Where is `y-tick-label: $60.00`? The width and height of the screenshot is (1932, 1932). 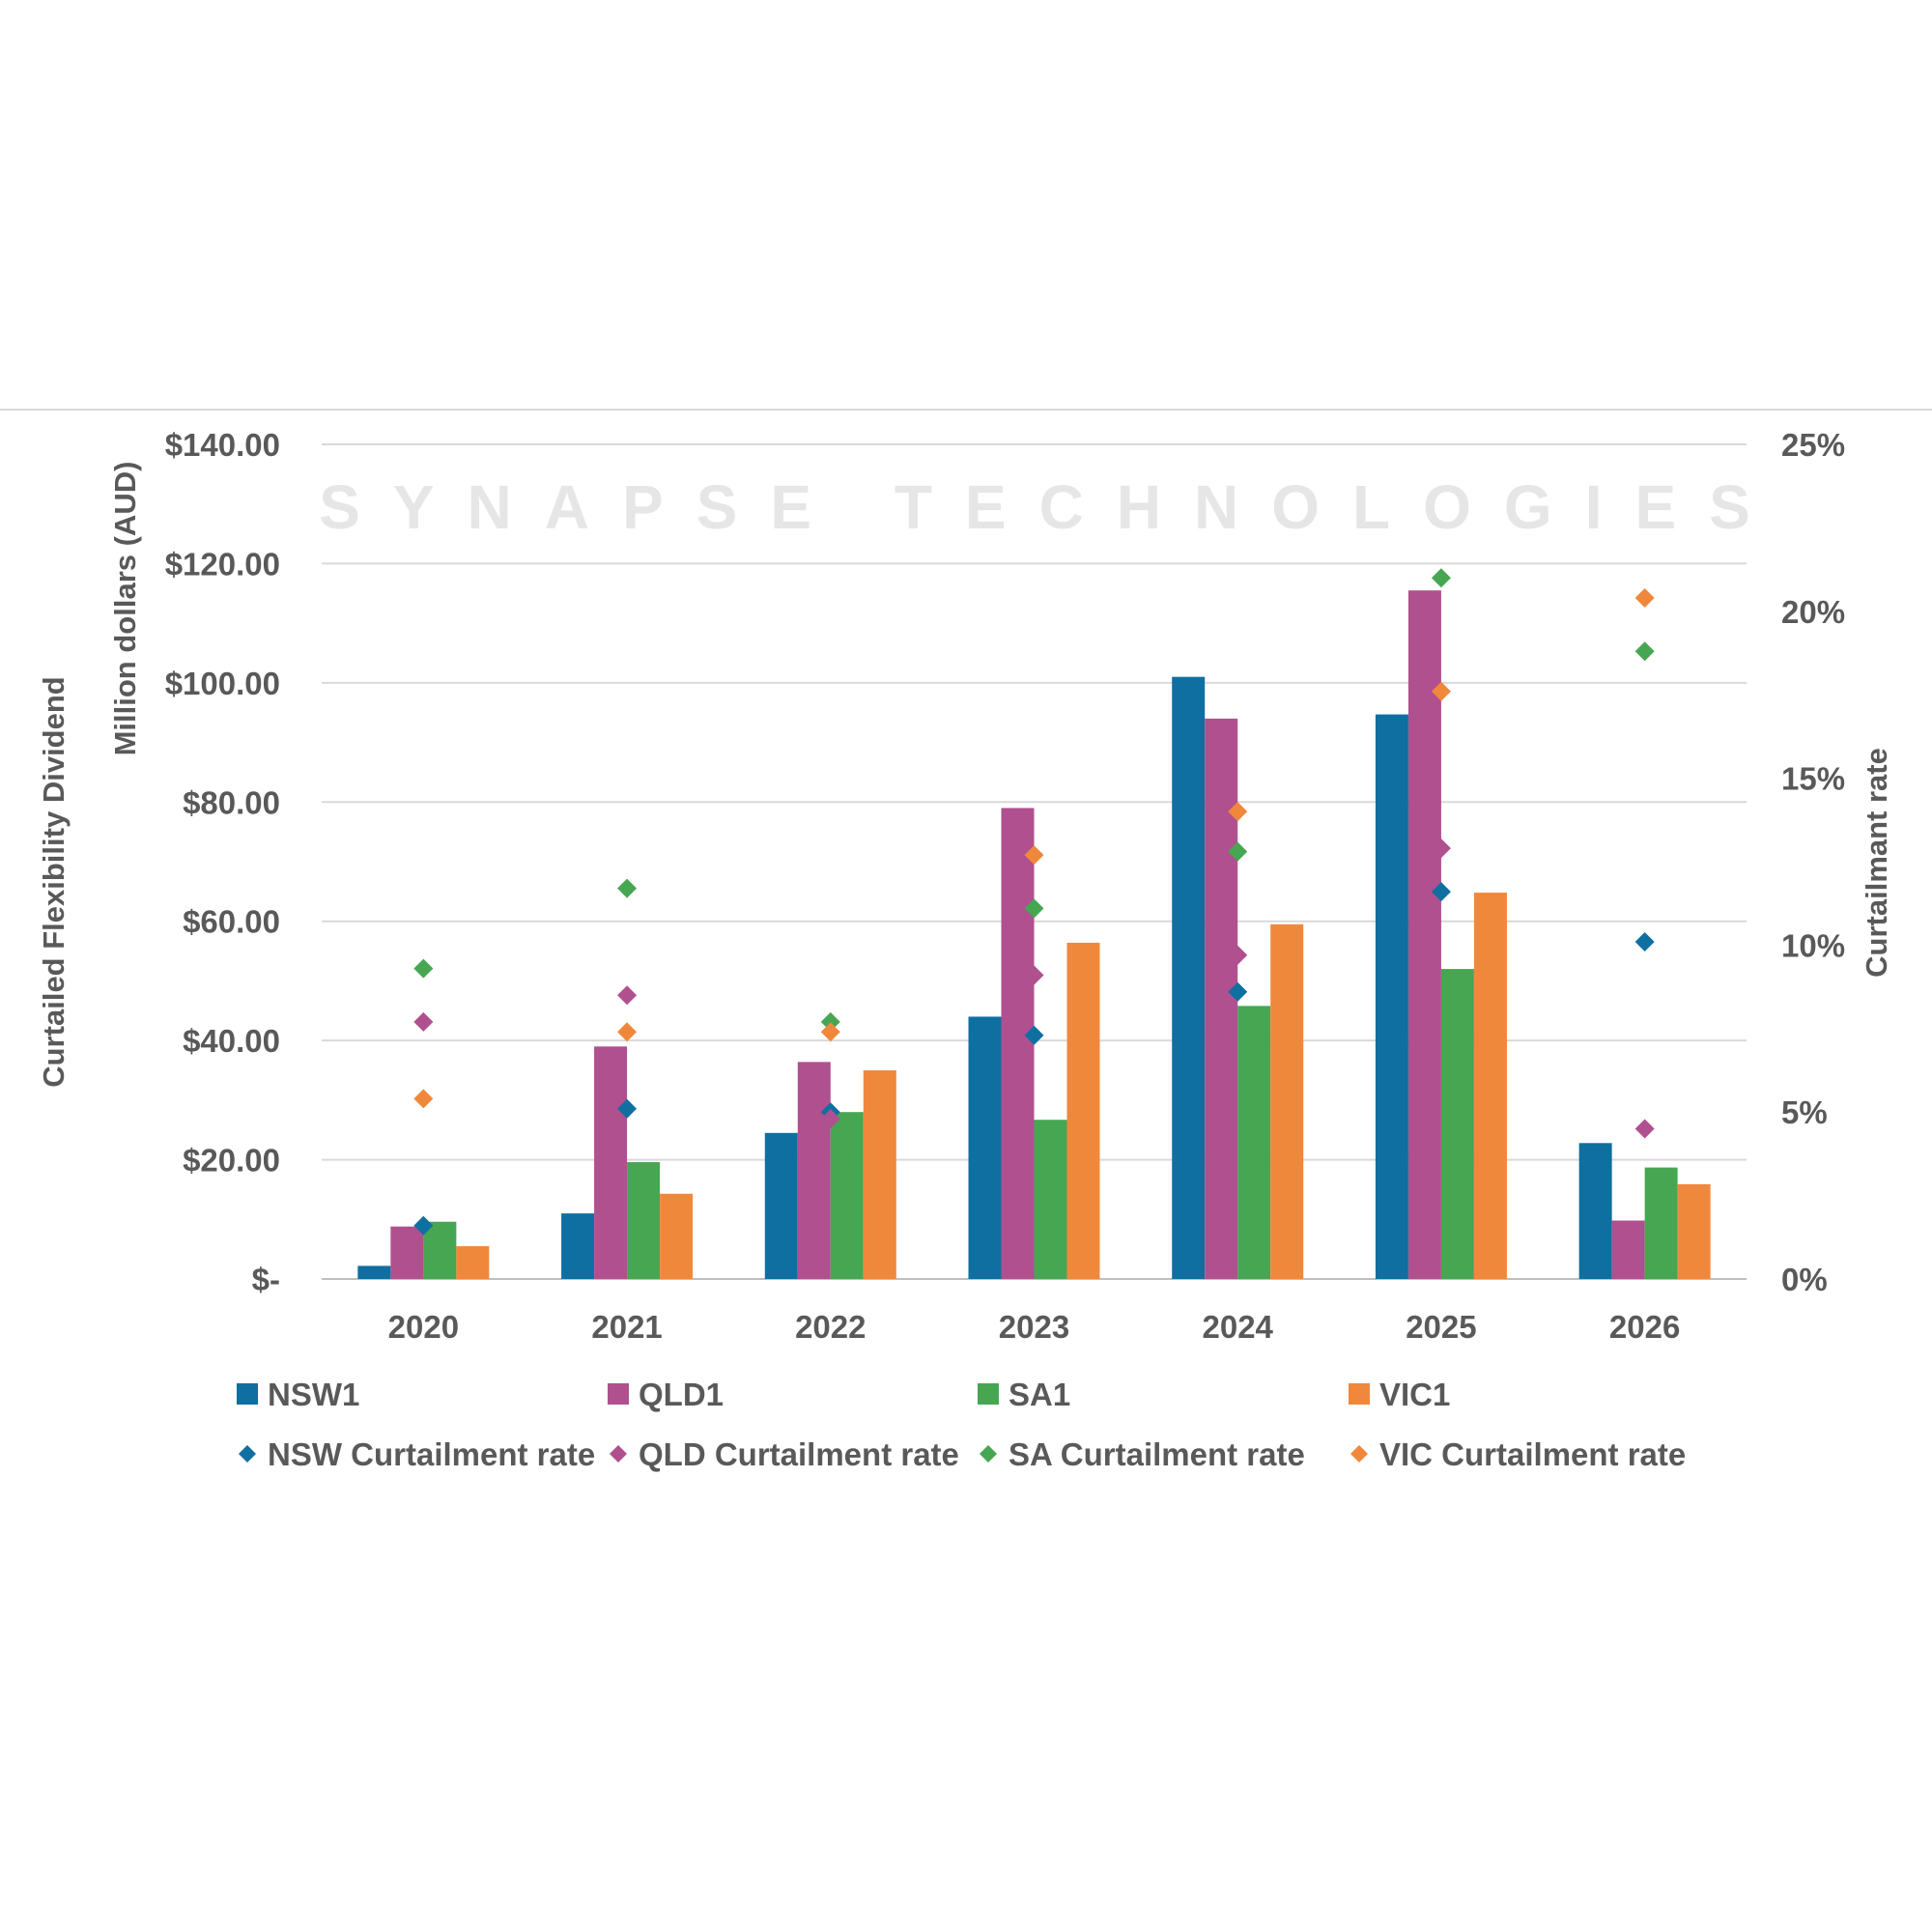 y-tick-label: $60.00 is located at coordinates (231, 922).